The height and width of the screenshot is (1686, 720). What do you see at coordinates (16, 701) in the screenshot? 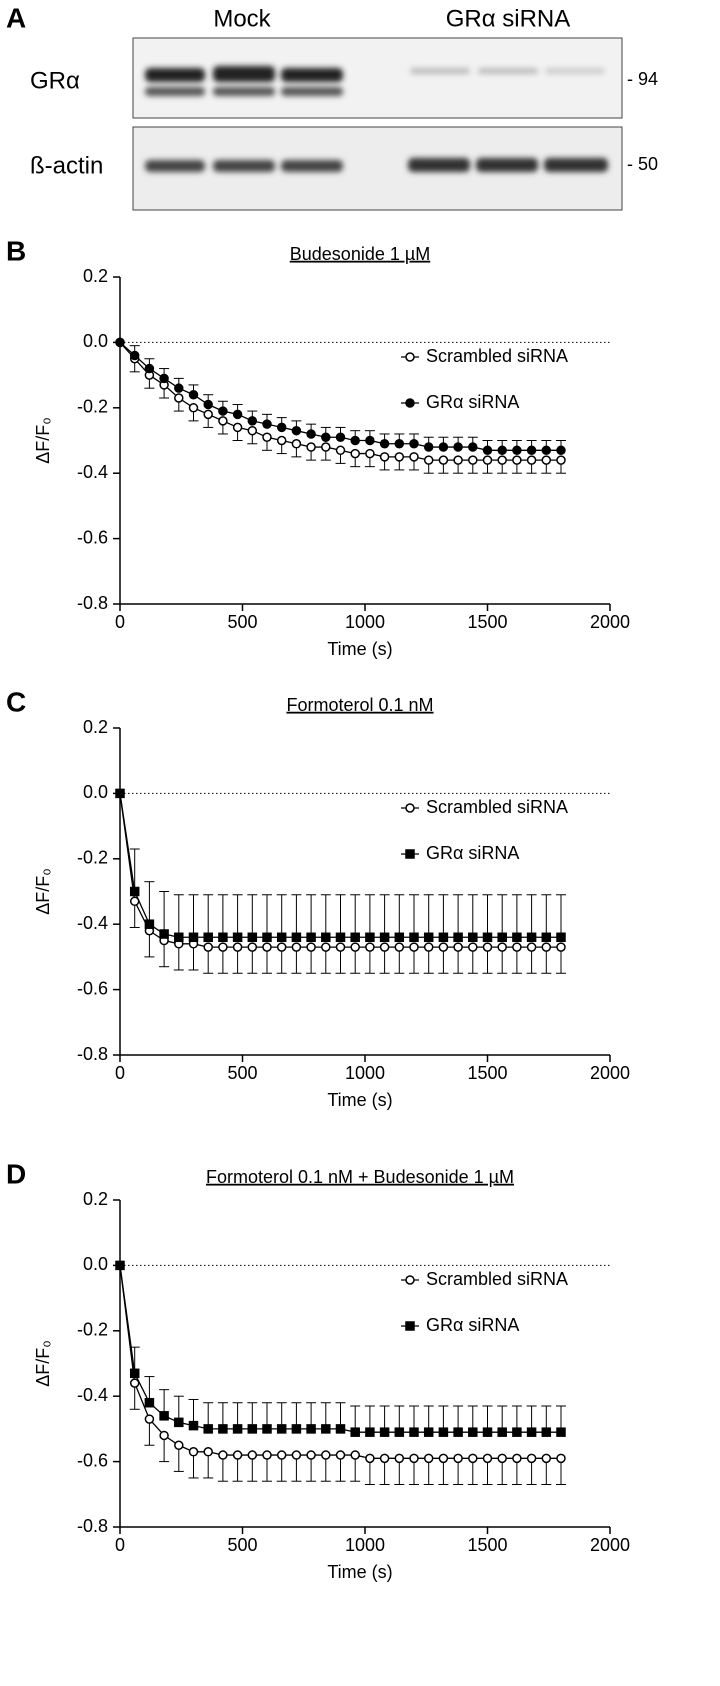
I see `panel-letter: C` at bounding box center [16, 701].